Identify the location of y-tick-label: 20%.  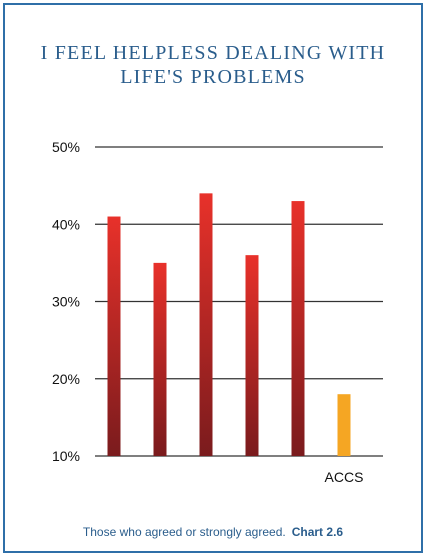
(66, 379).